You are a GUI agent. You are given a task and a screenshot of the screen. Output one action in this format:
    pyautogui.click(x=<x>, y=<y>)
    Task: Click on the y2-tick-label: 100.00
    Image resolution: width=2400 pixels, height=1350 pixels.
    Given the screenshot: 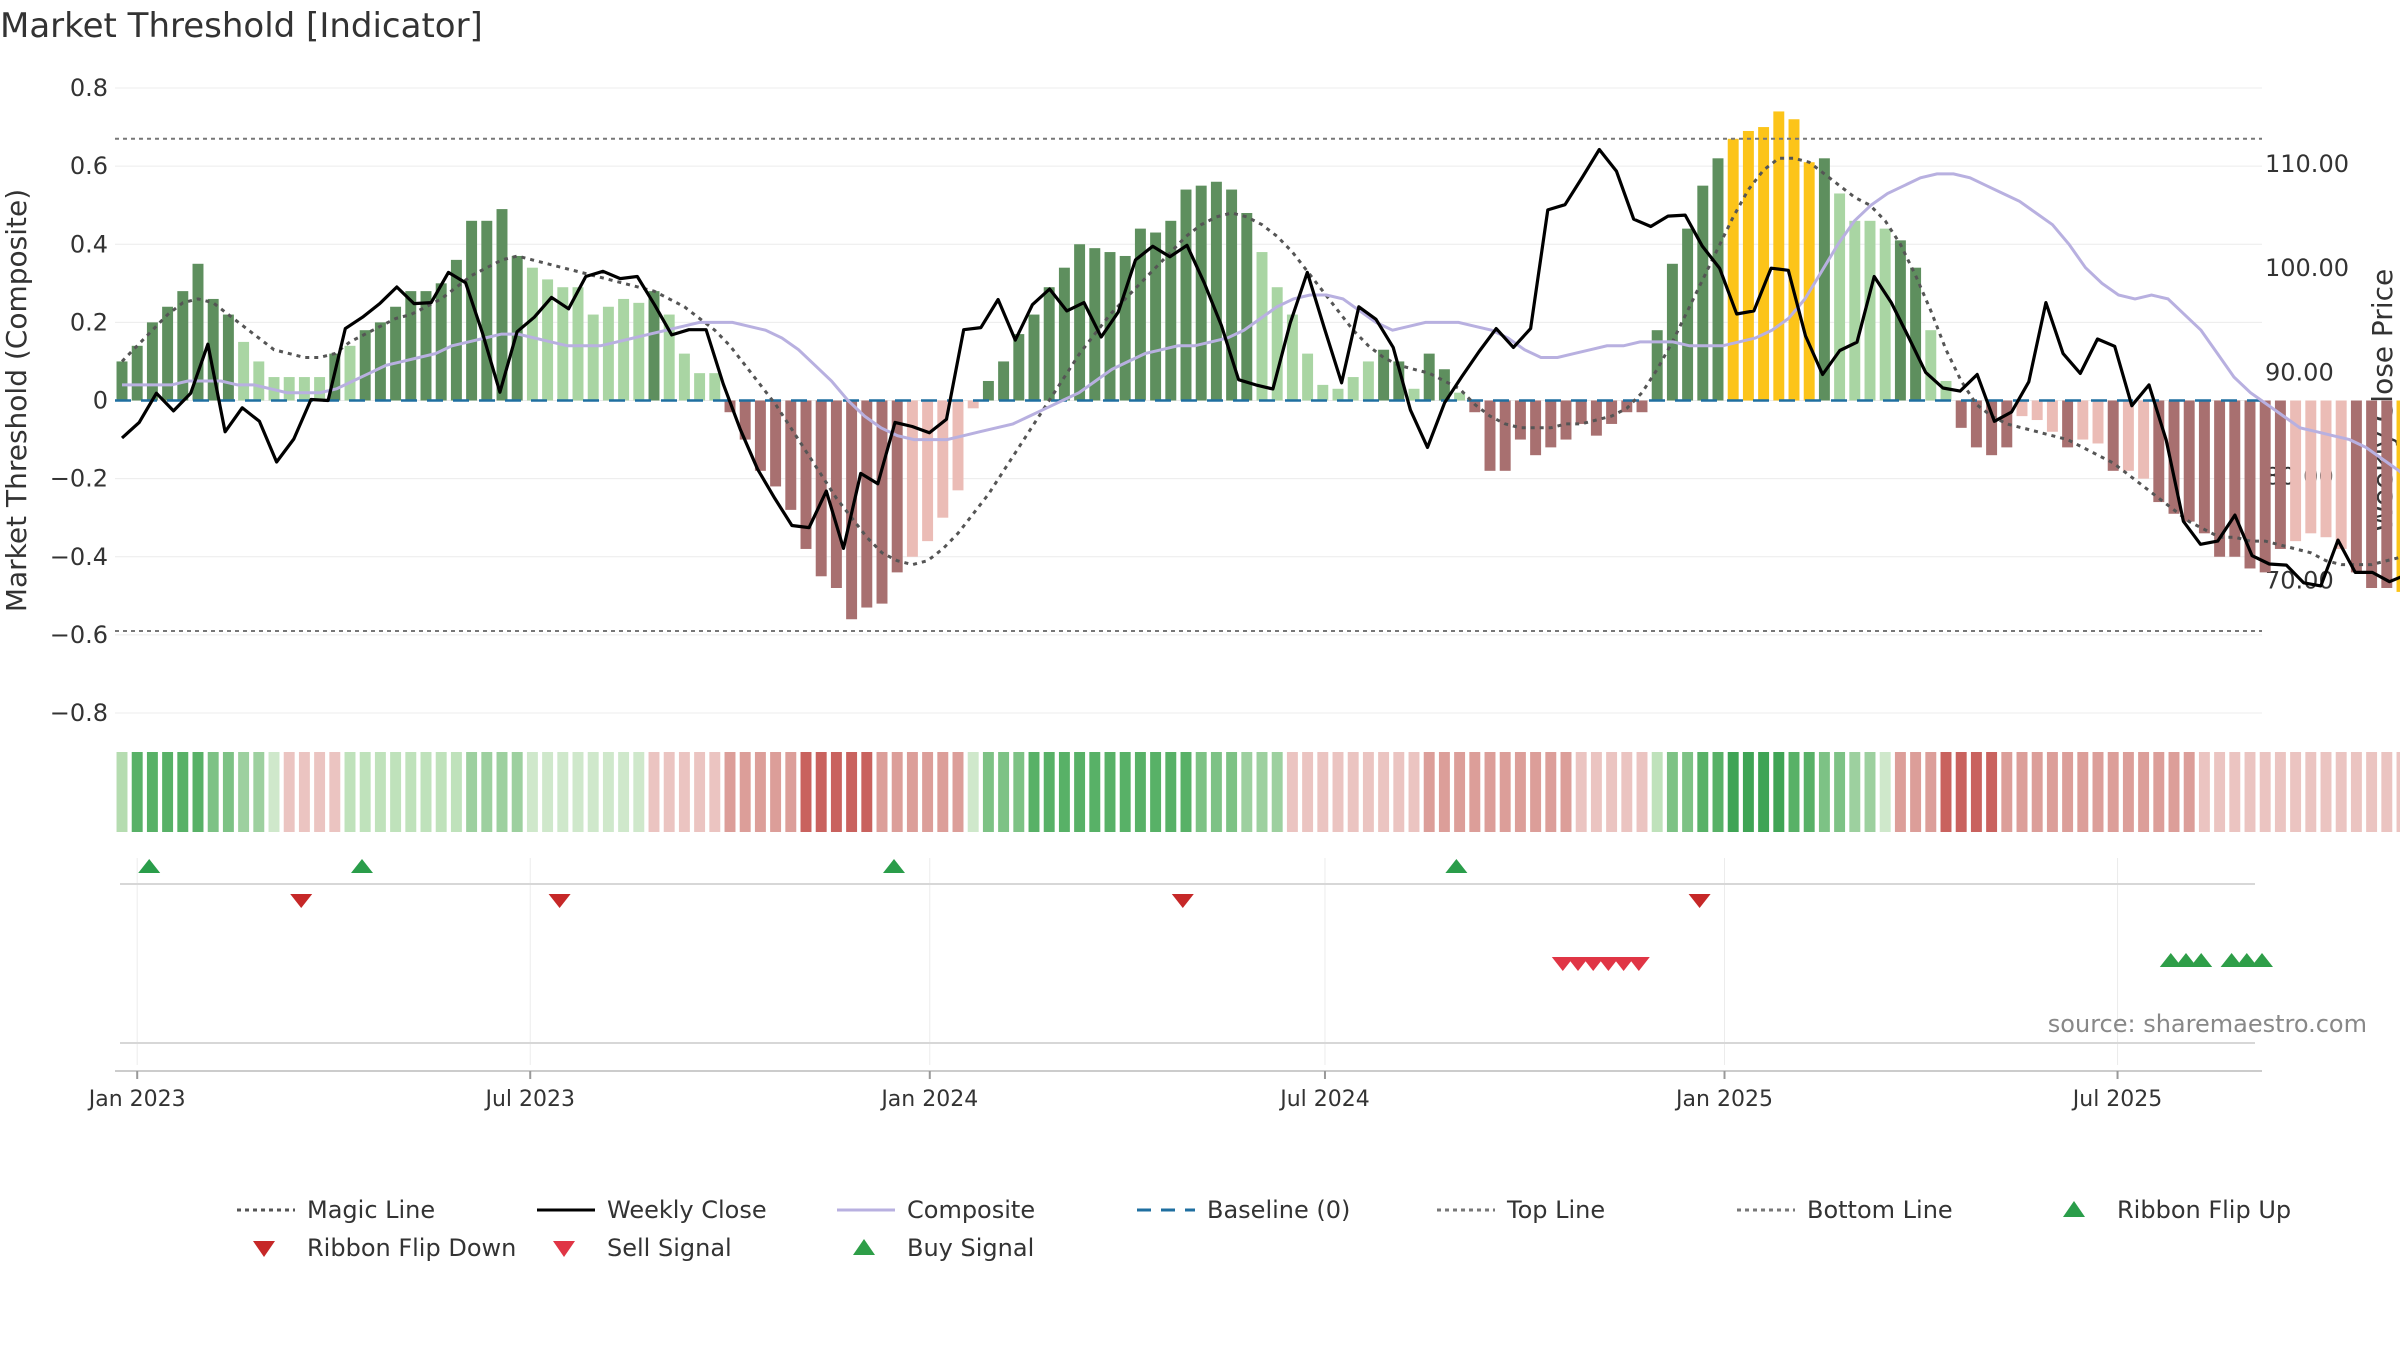 What is the action you would take?
    pyautogui.click(x=2307, y=268)
    